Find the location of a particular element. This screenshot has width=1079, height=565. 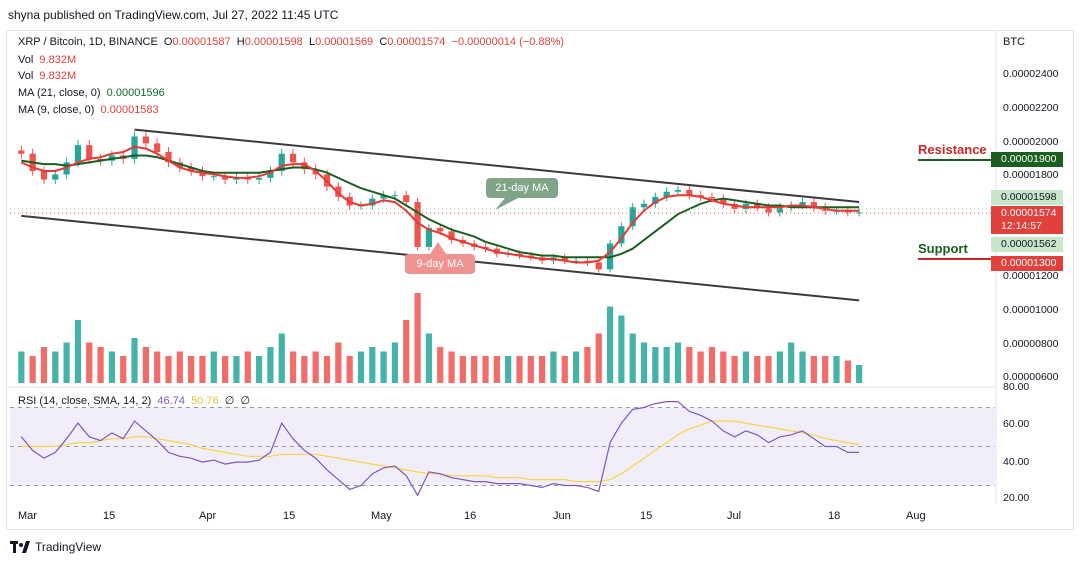

time-tick: Mar is located at coordinates (27, 516).